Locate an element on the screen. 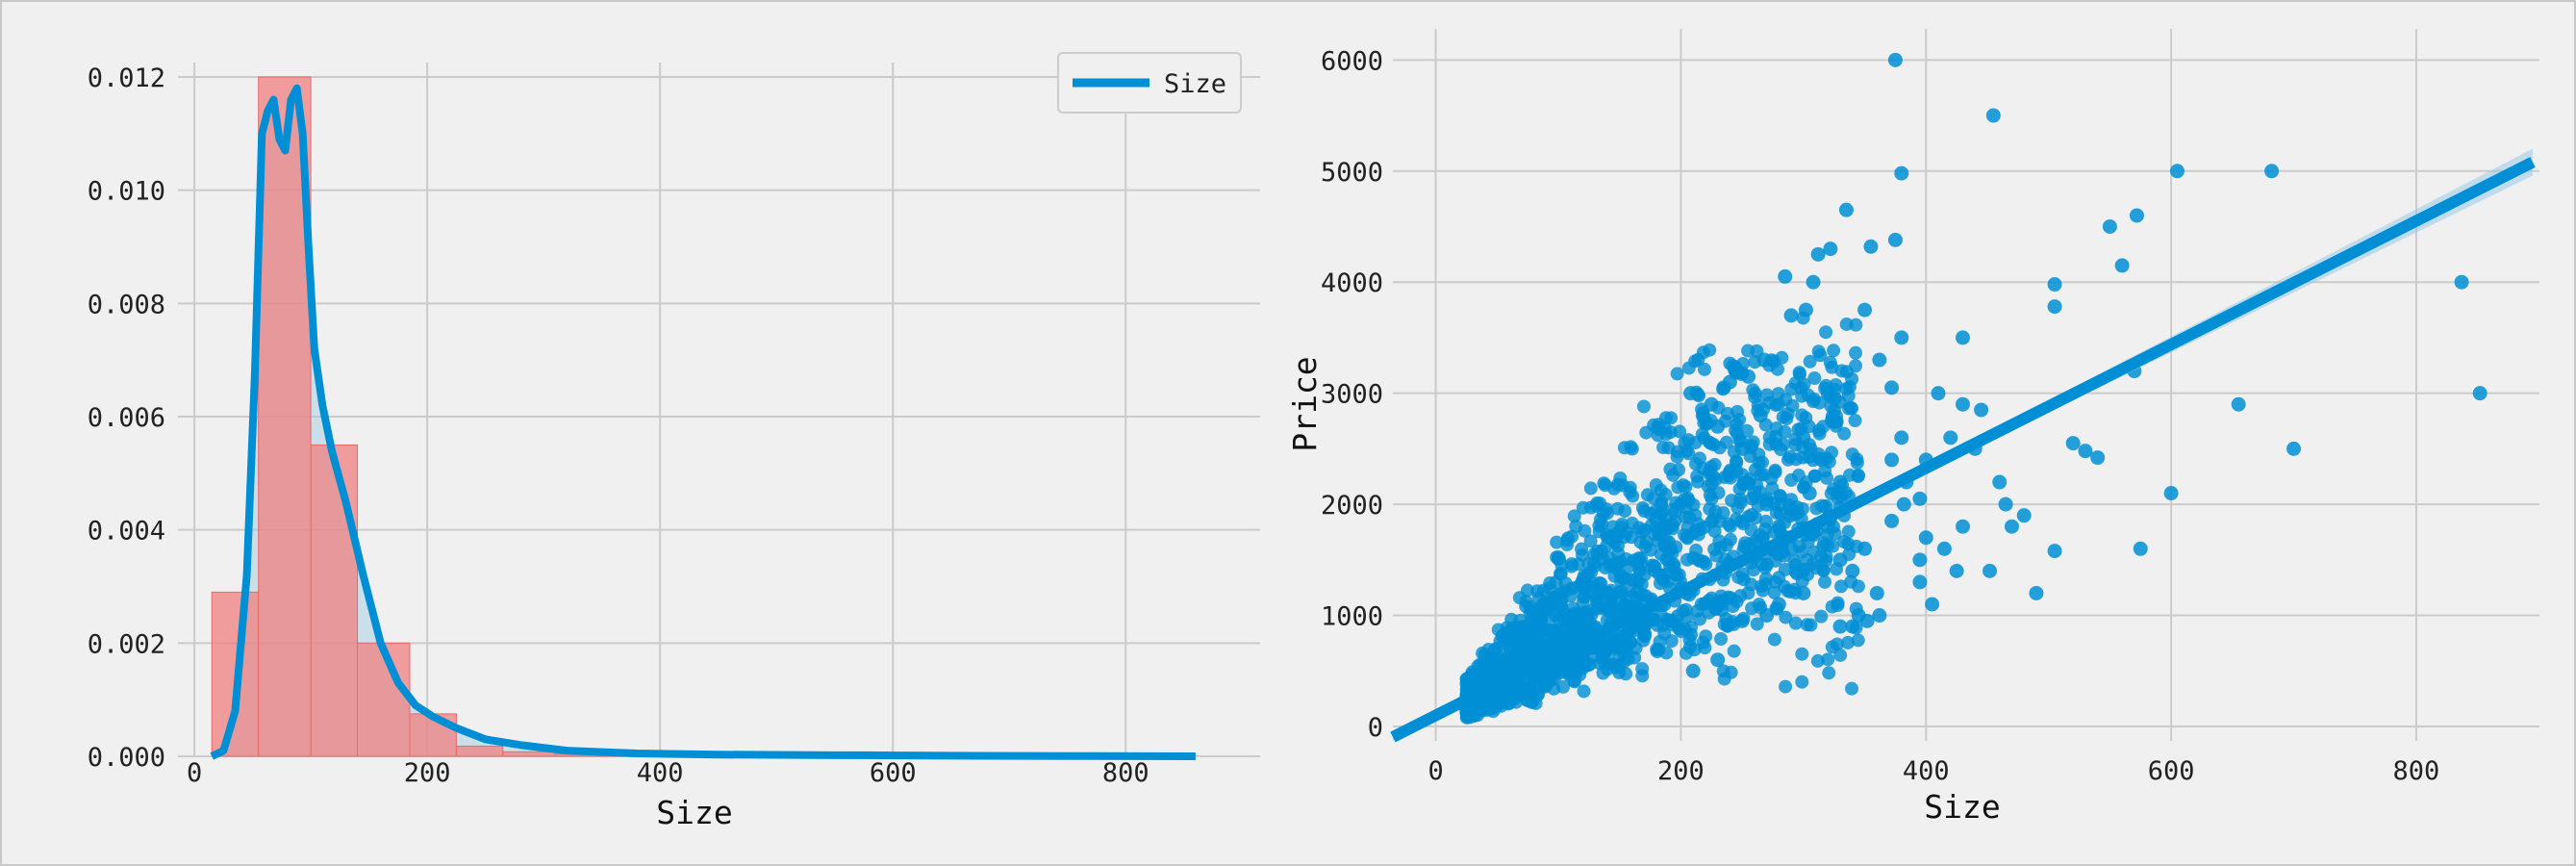 The height and width of the screenshot is (866, 2576). y-tick-label: 3000 is located at coordinates (1352, 395).